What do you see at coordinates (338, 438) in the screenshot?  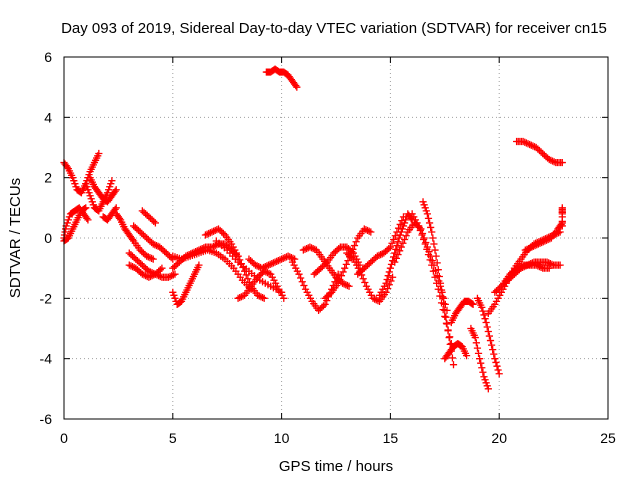 I see `x-tick-labels: 0 5 10 15 20 25` at bounding box center [338, 438].